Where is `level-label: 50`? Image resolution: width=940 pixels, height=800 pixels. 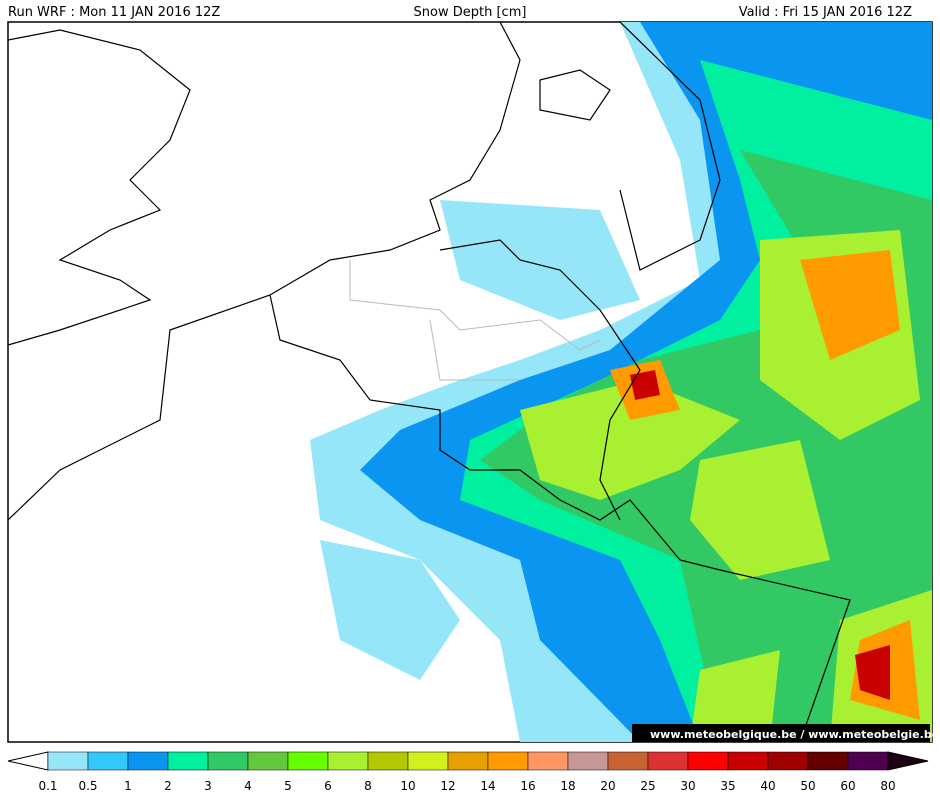
level-label: 50 is located at coordinates (807, 786).